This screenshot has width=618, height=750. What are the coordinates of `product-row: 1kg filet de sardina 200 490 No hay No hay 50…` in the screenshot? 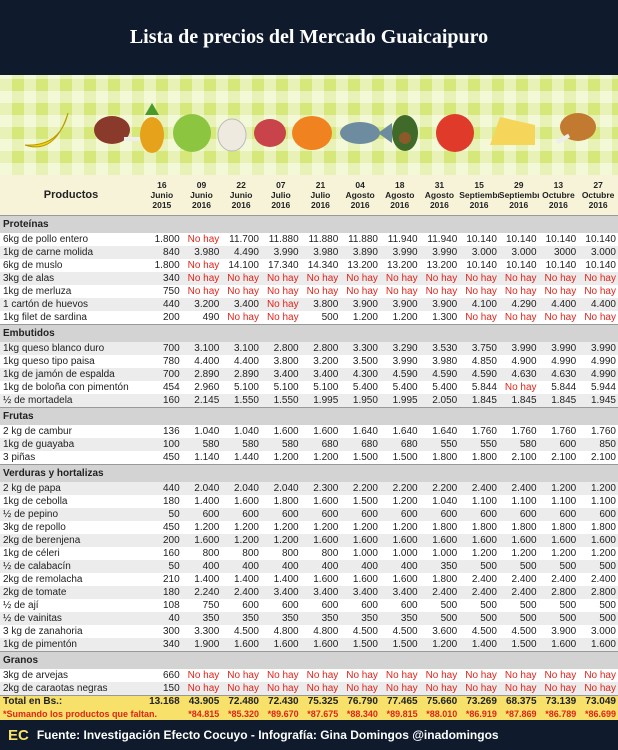 It's located at (309, 318).